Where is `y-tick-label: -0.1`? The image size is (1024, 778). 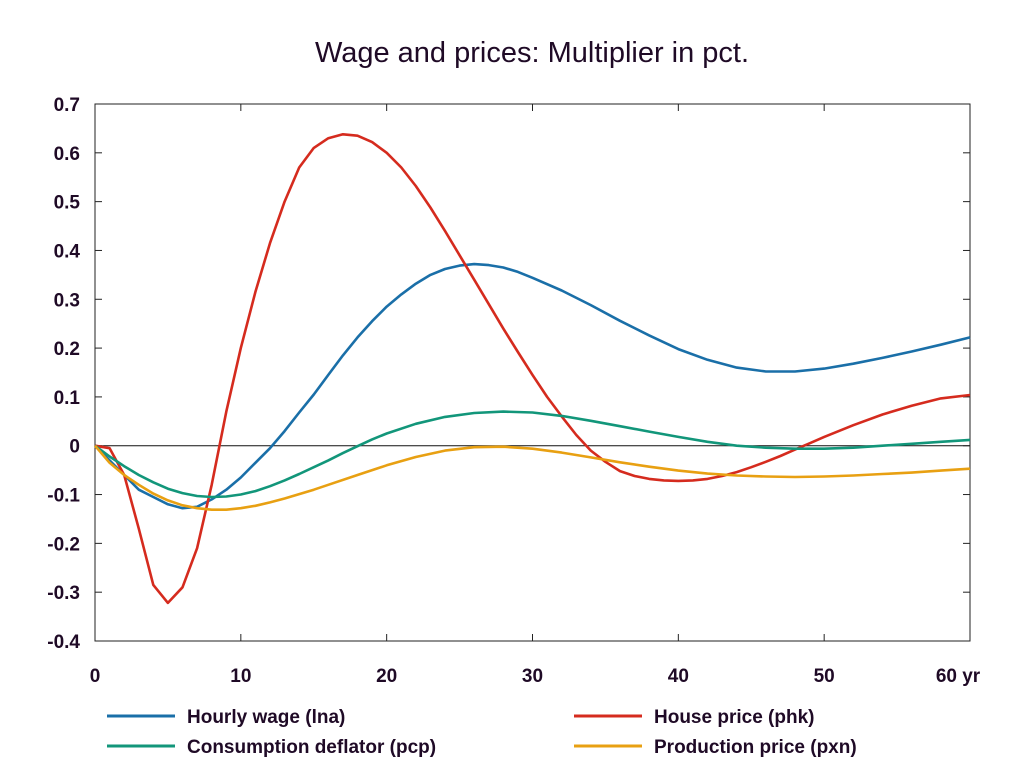
y-tick-label: -0.1 is located at coordinates (63, 496).